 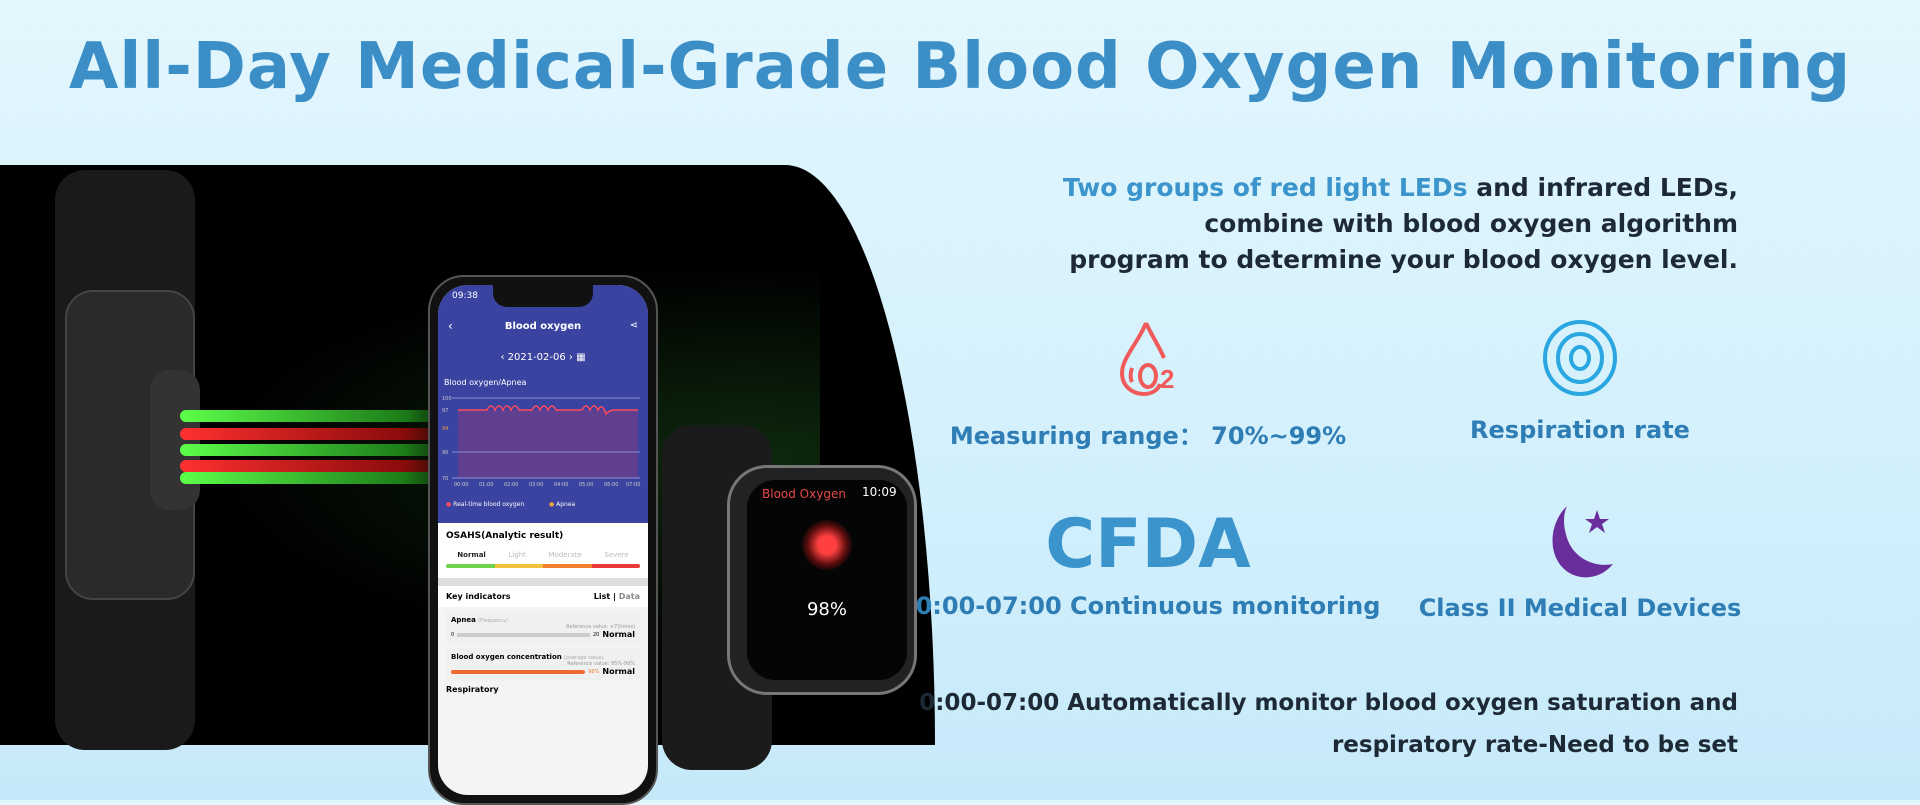 What do you see at coordinates (517, 555) in the screenshot?
I see `level-light: Light` at bounding box center [517, 555].